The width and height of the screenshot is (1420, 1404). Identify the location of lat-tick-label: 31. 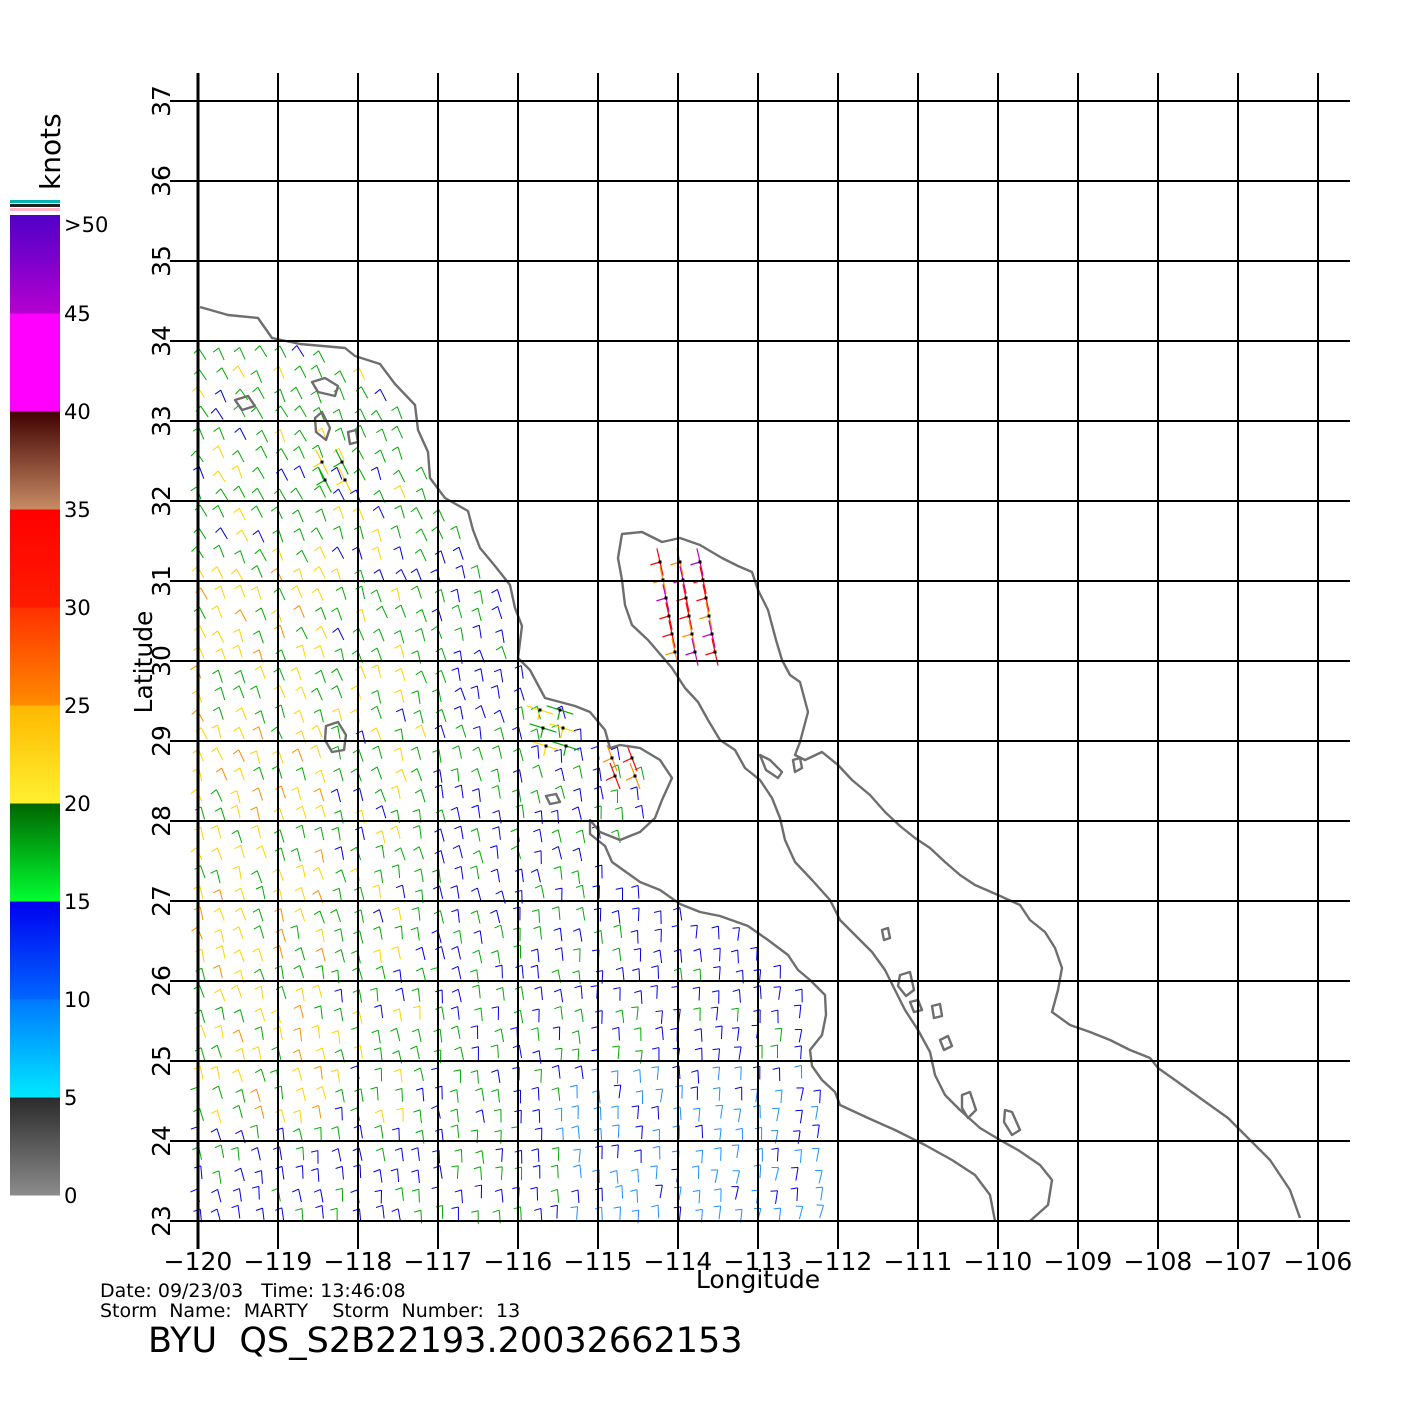
(161, 581).